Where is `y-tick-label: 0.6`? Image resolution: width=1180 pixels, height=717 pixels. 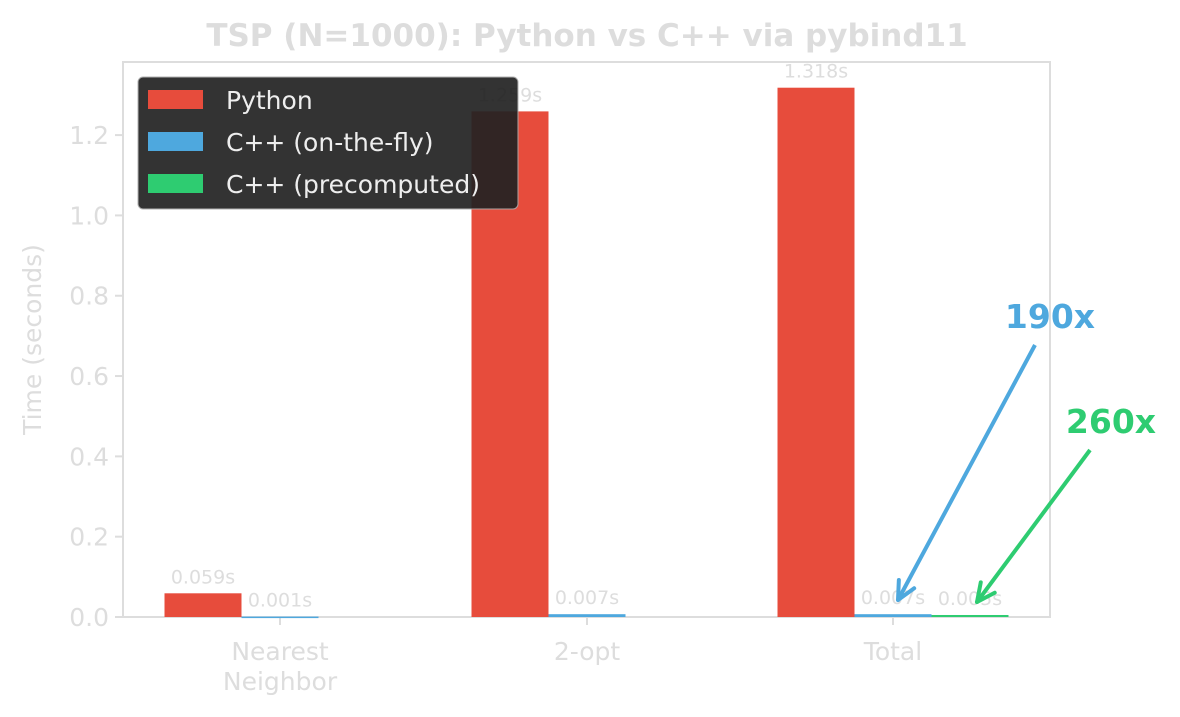 y-tick-label: 0.6 is located at coordinates (89, 376).